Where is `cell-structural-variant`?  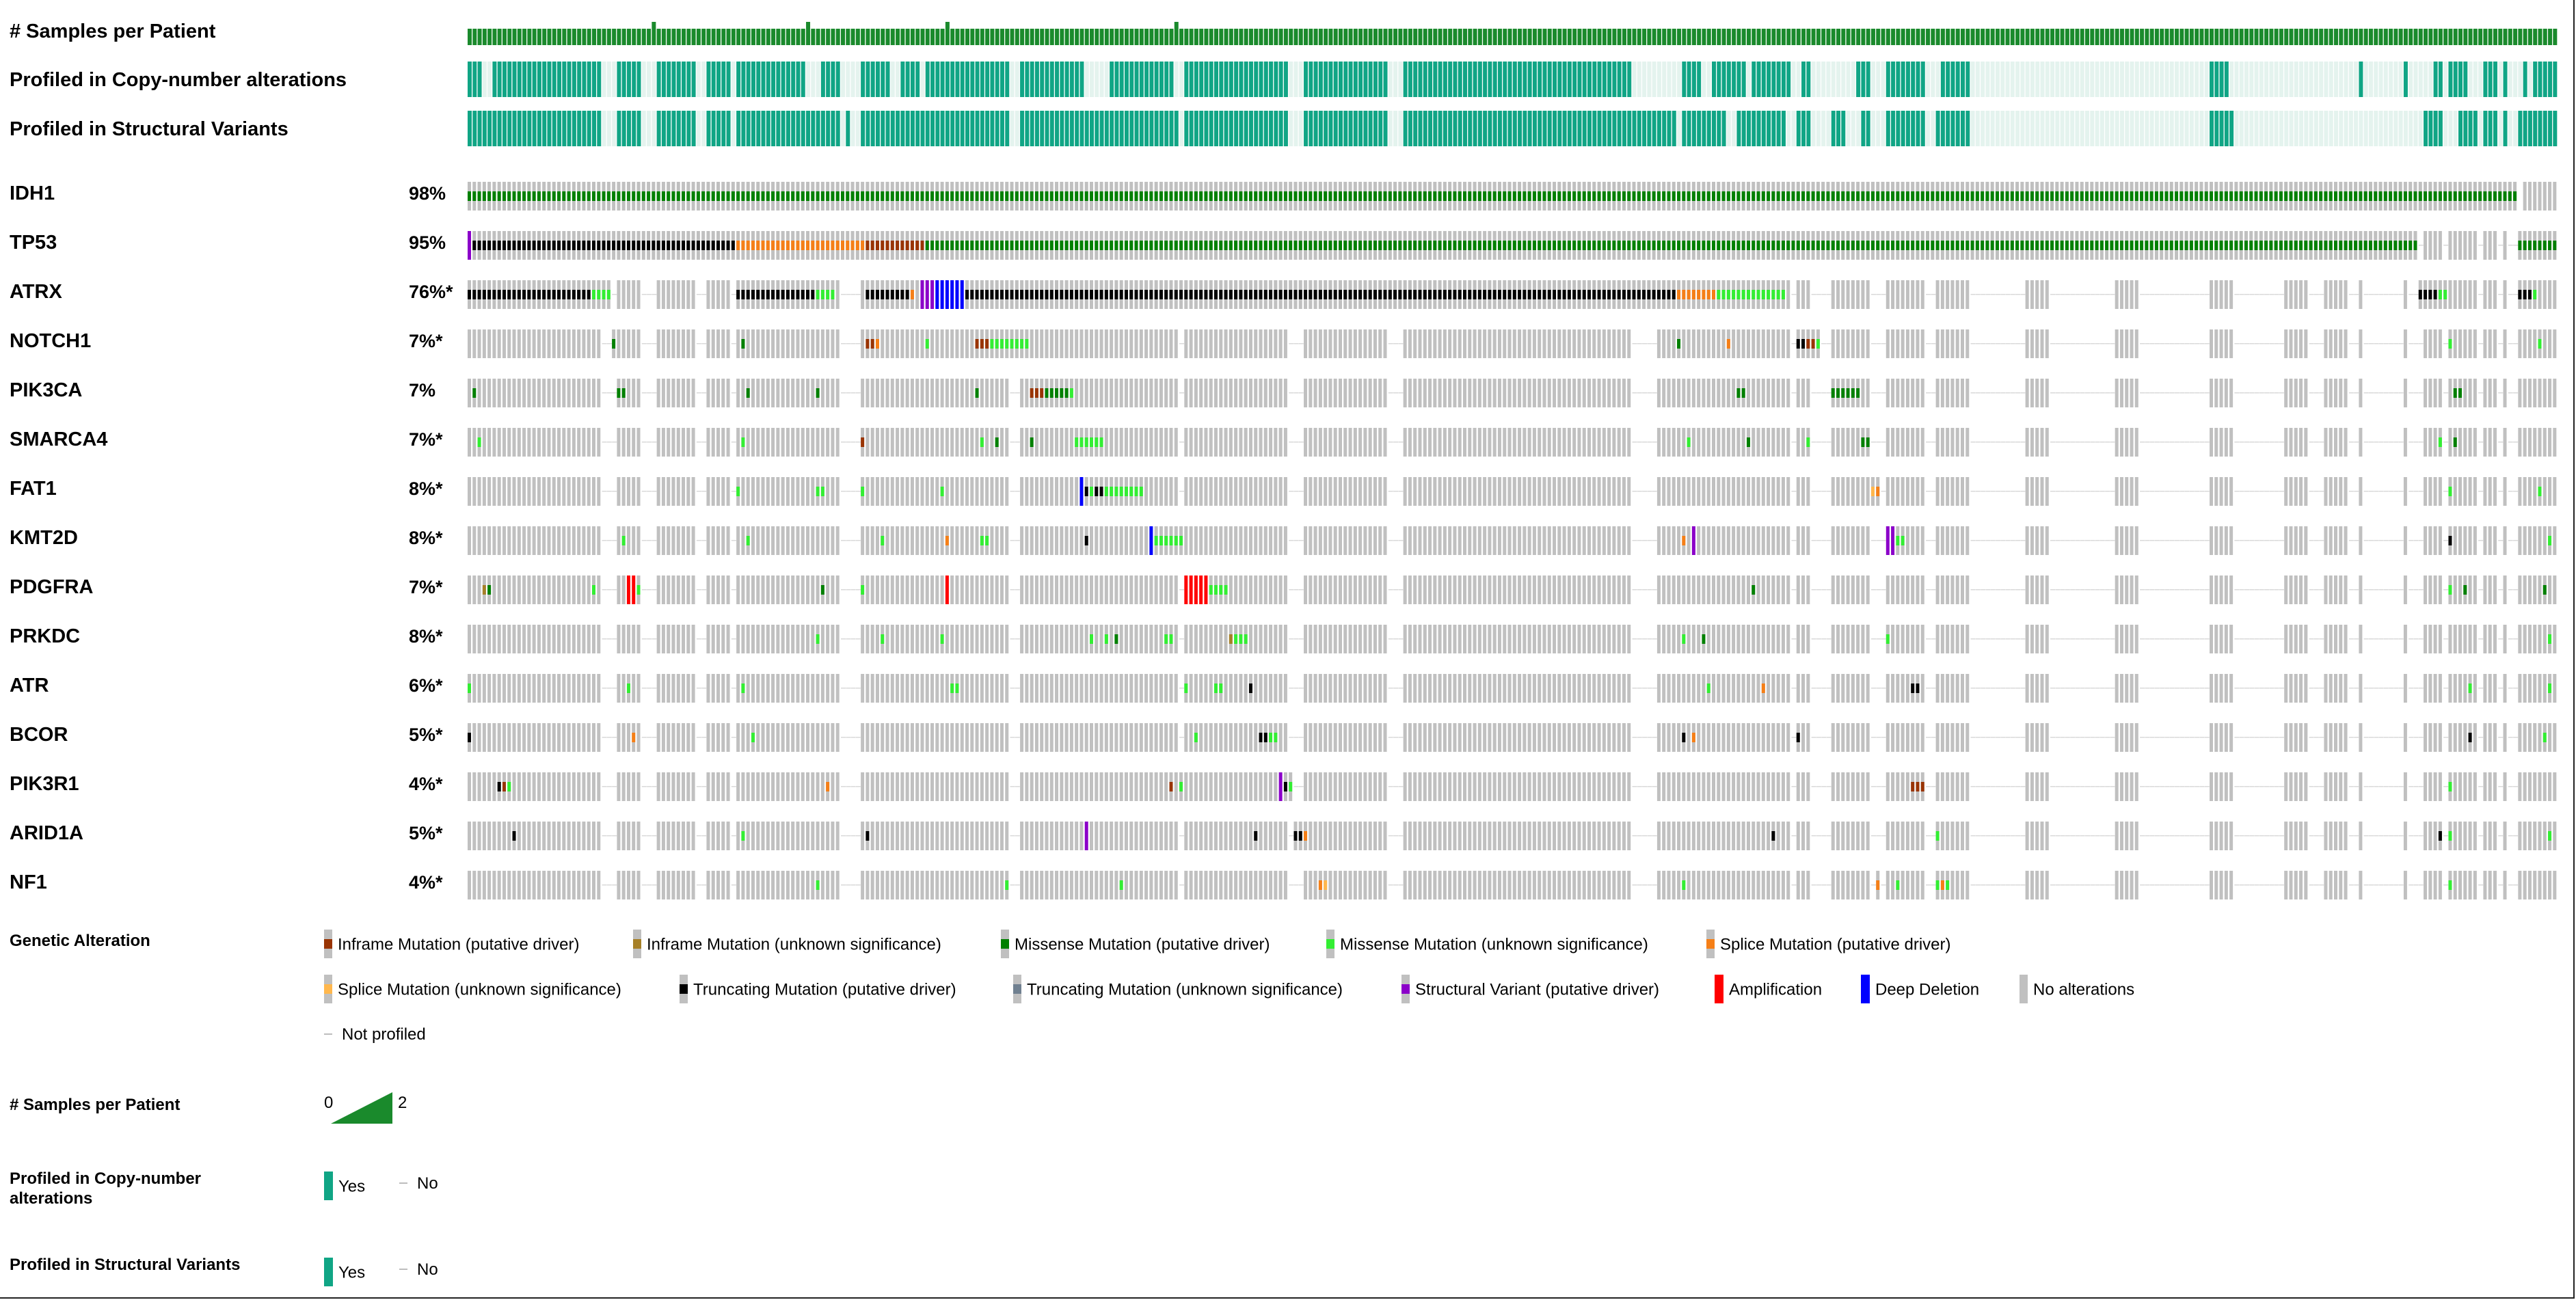
cell-structural-variant is located at coordinates (922, 294).